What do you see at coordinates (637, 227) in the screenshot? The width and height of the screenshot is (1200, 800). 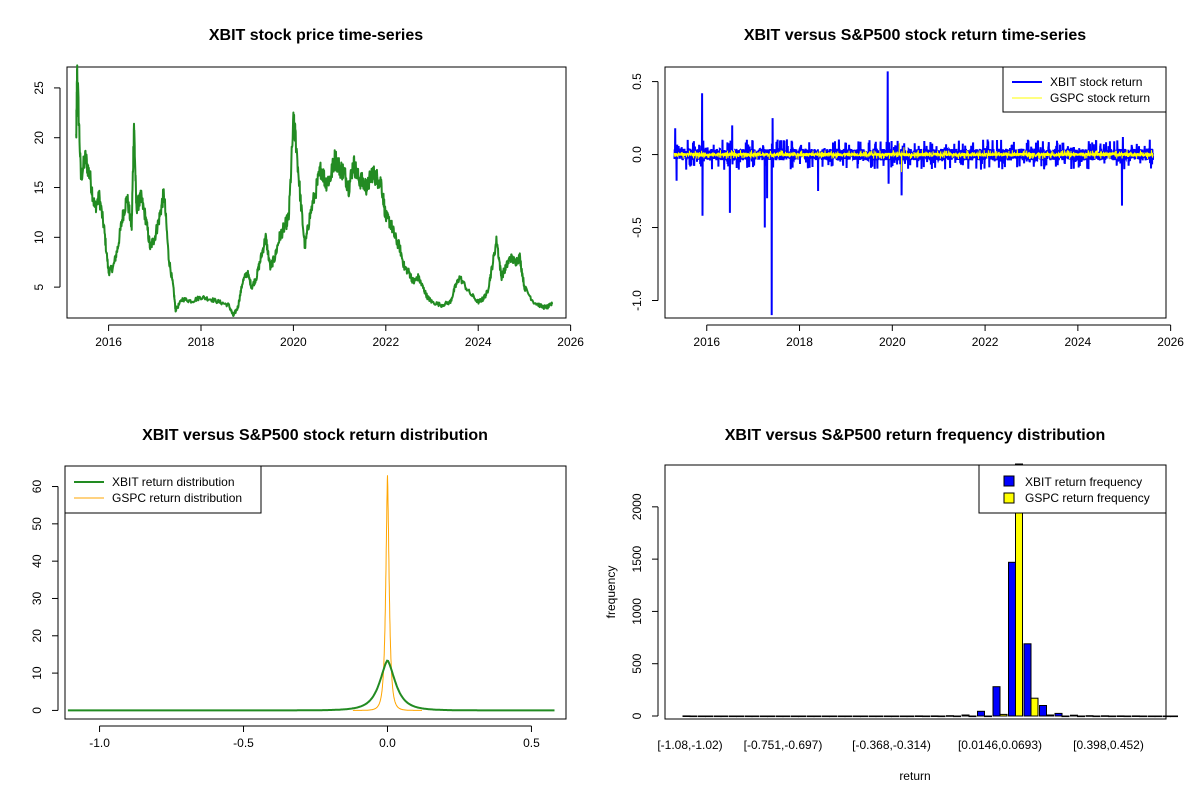 I see `return-y-tick-label: -0.5` at bounding box center [637, 227].